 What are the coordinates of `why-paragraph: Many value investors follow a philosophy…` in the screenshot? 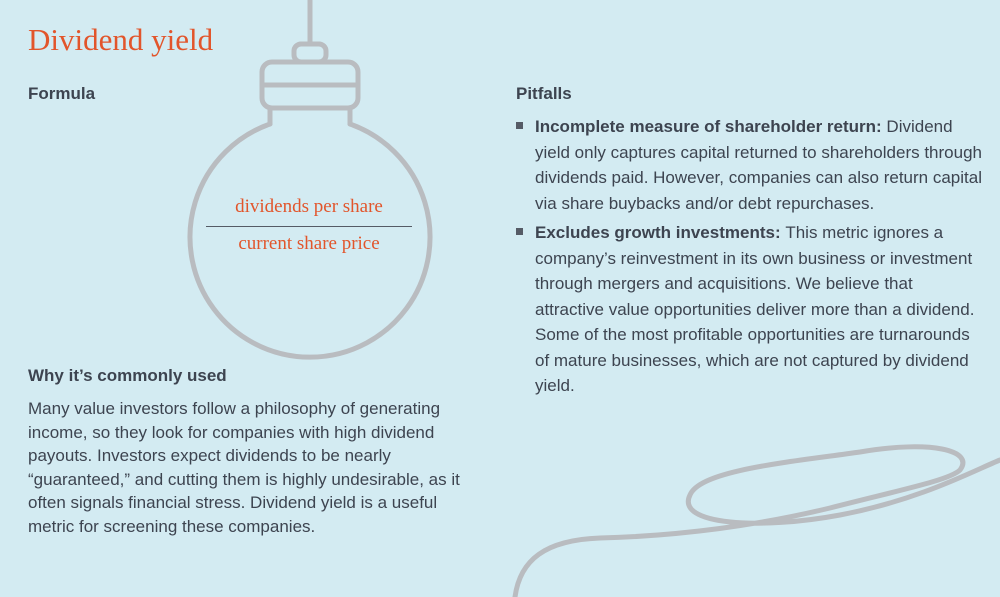 It's located at (244, 467).